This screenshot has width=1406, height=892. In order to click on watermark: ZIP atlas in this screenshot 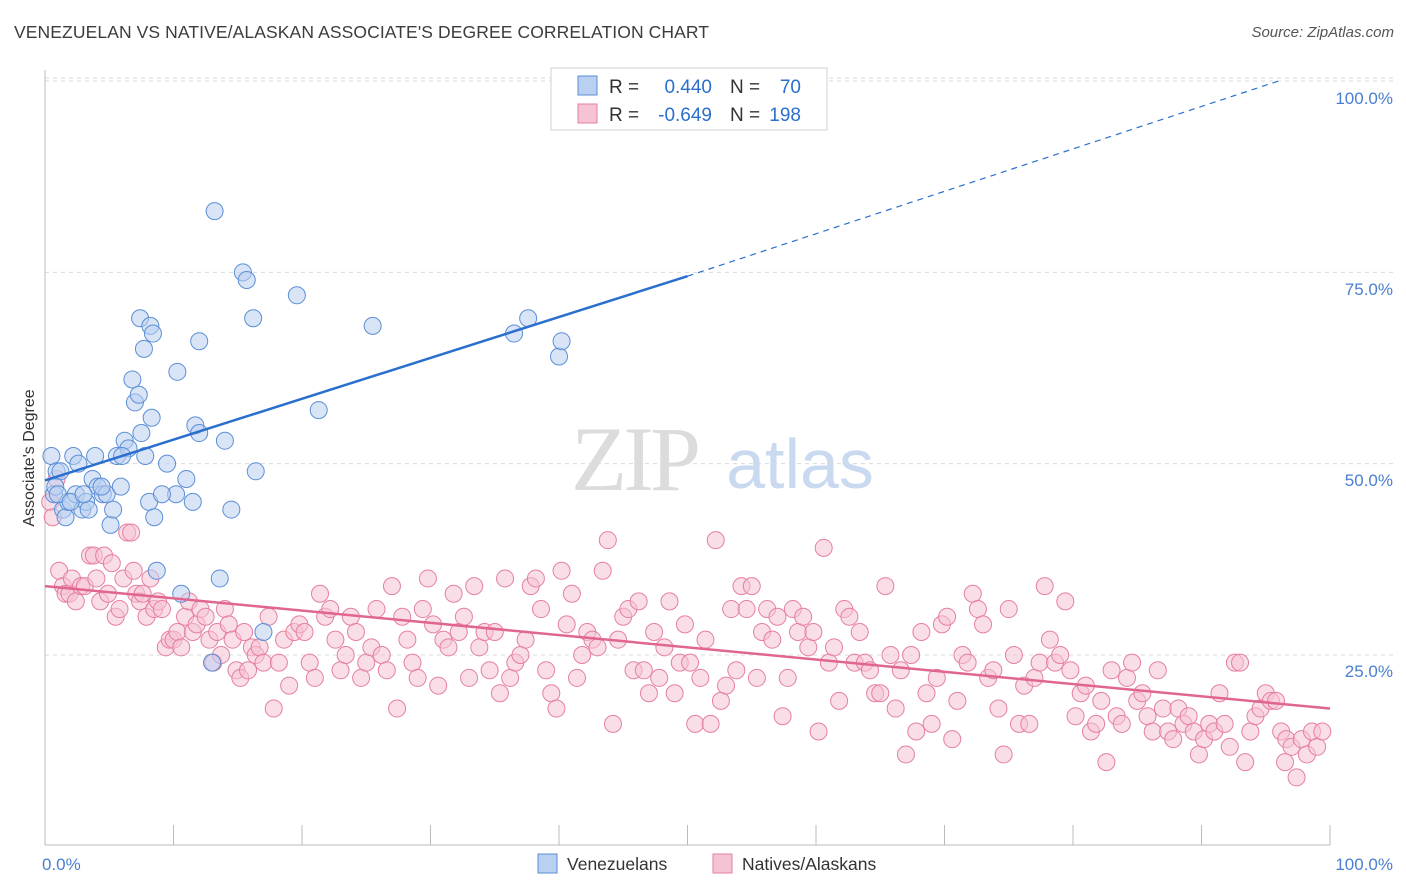, I will do `click(722, 459)`.